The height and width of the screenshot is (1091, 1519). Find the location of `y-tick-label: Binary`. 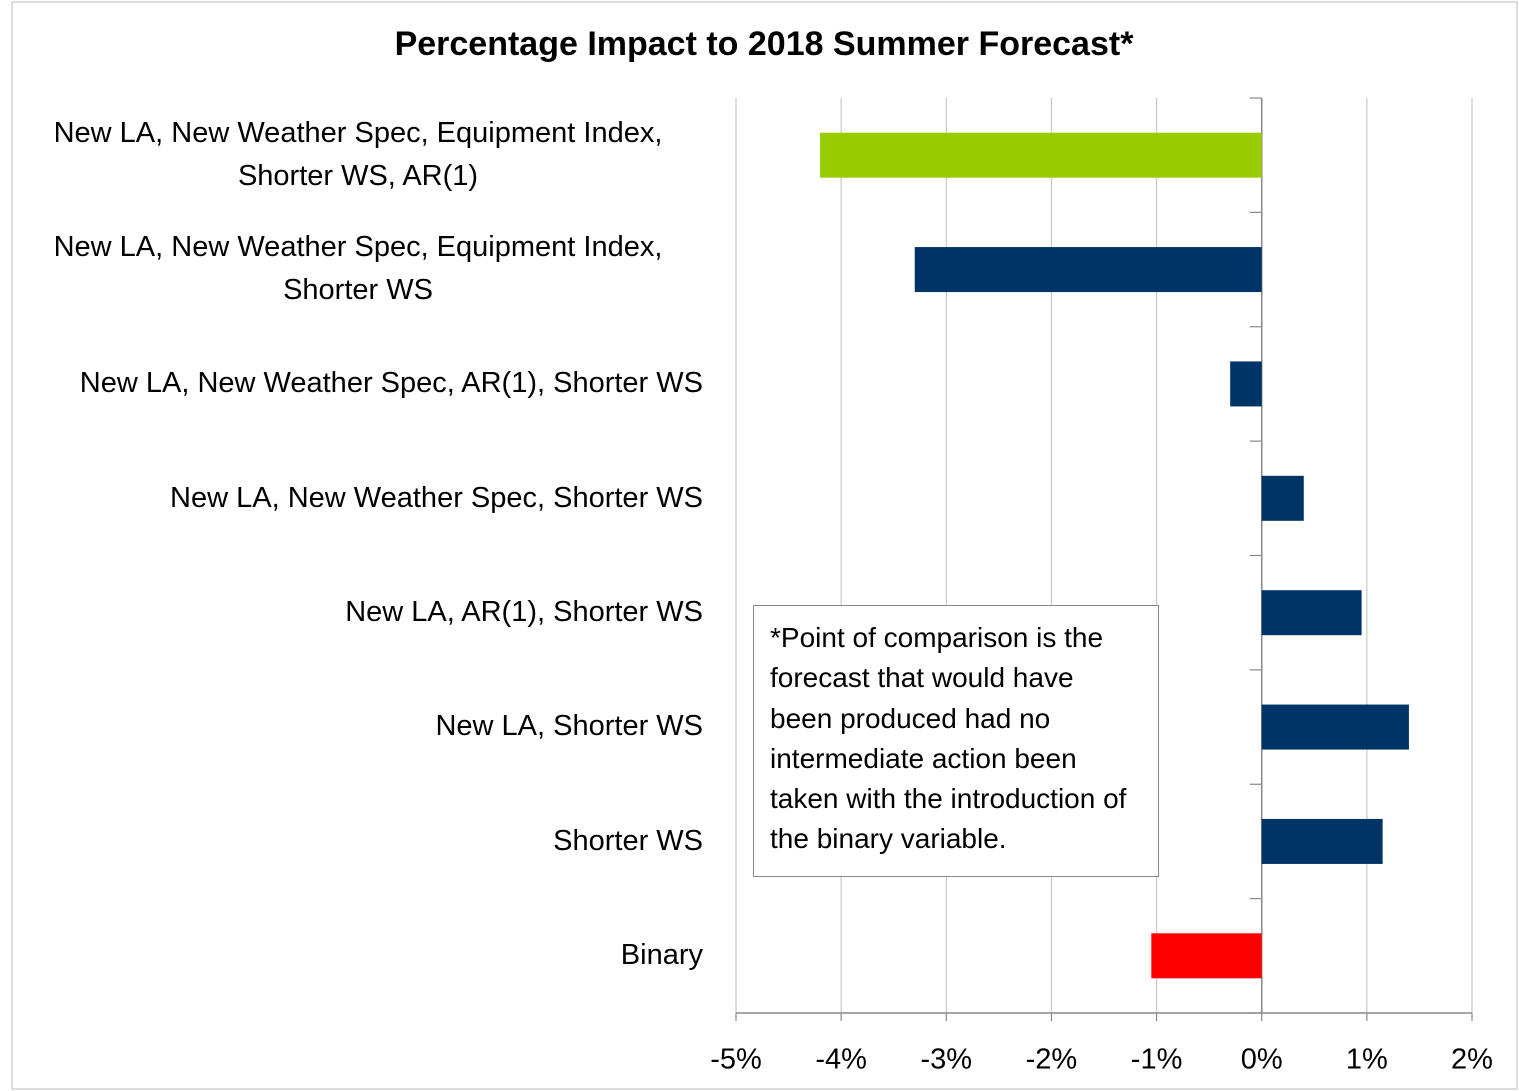

y-tick-label: Binary is located at coordinates (661, 955).